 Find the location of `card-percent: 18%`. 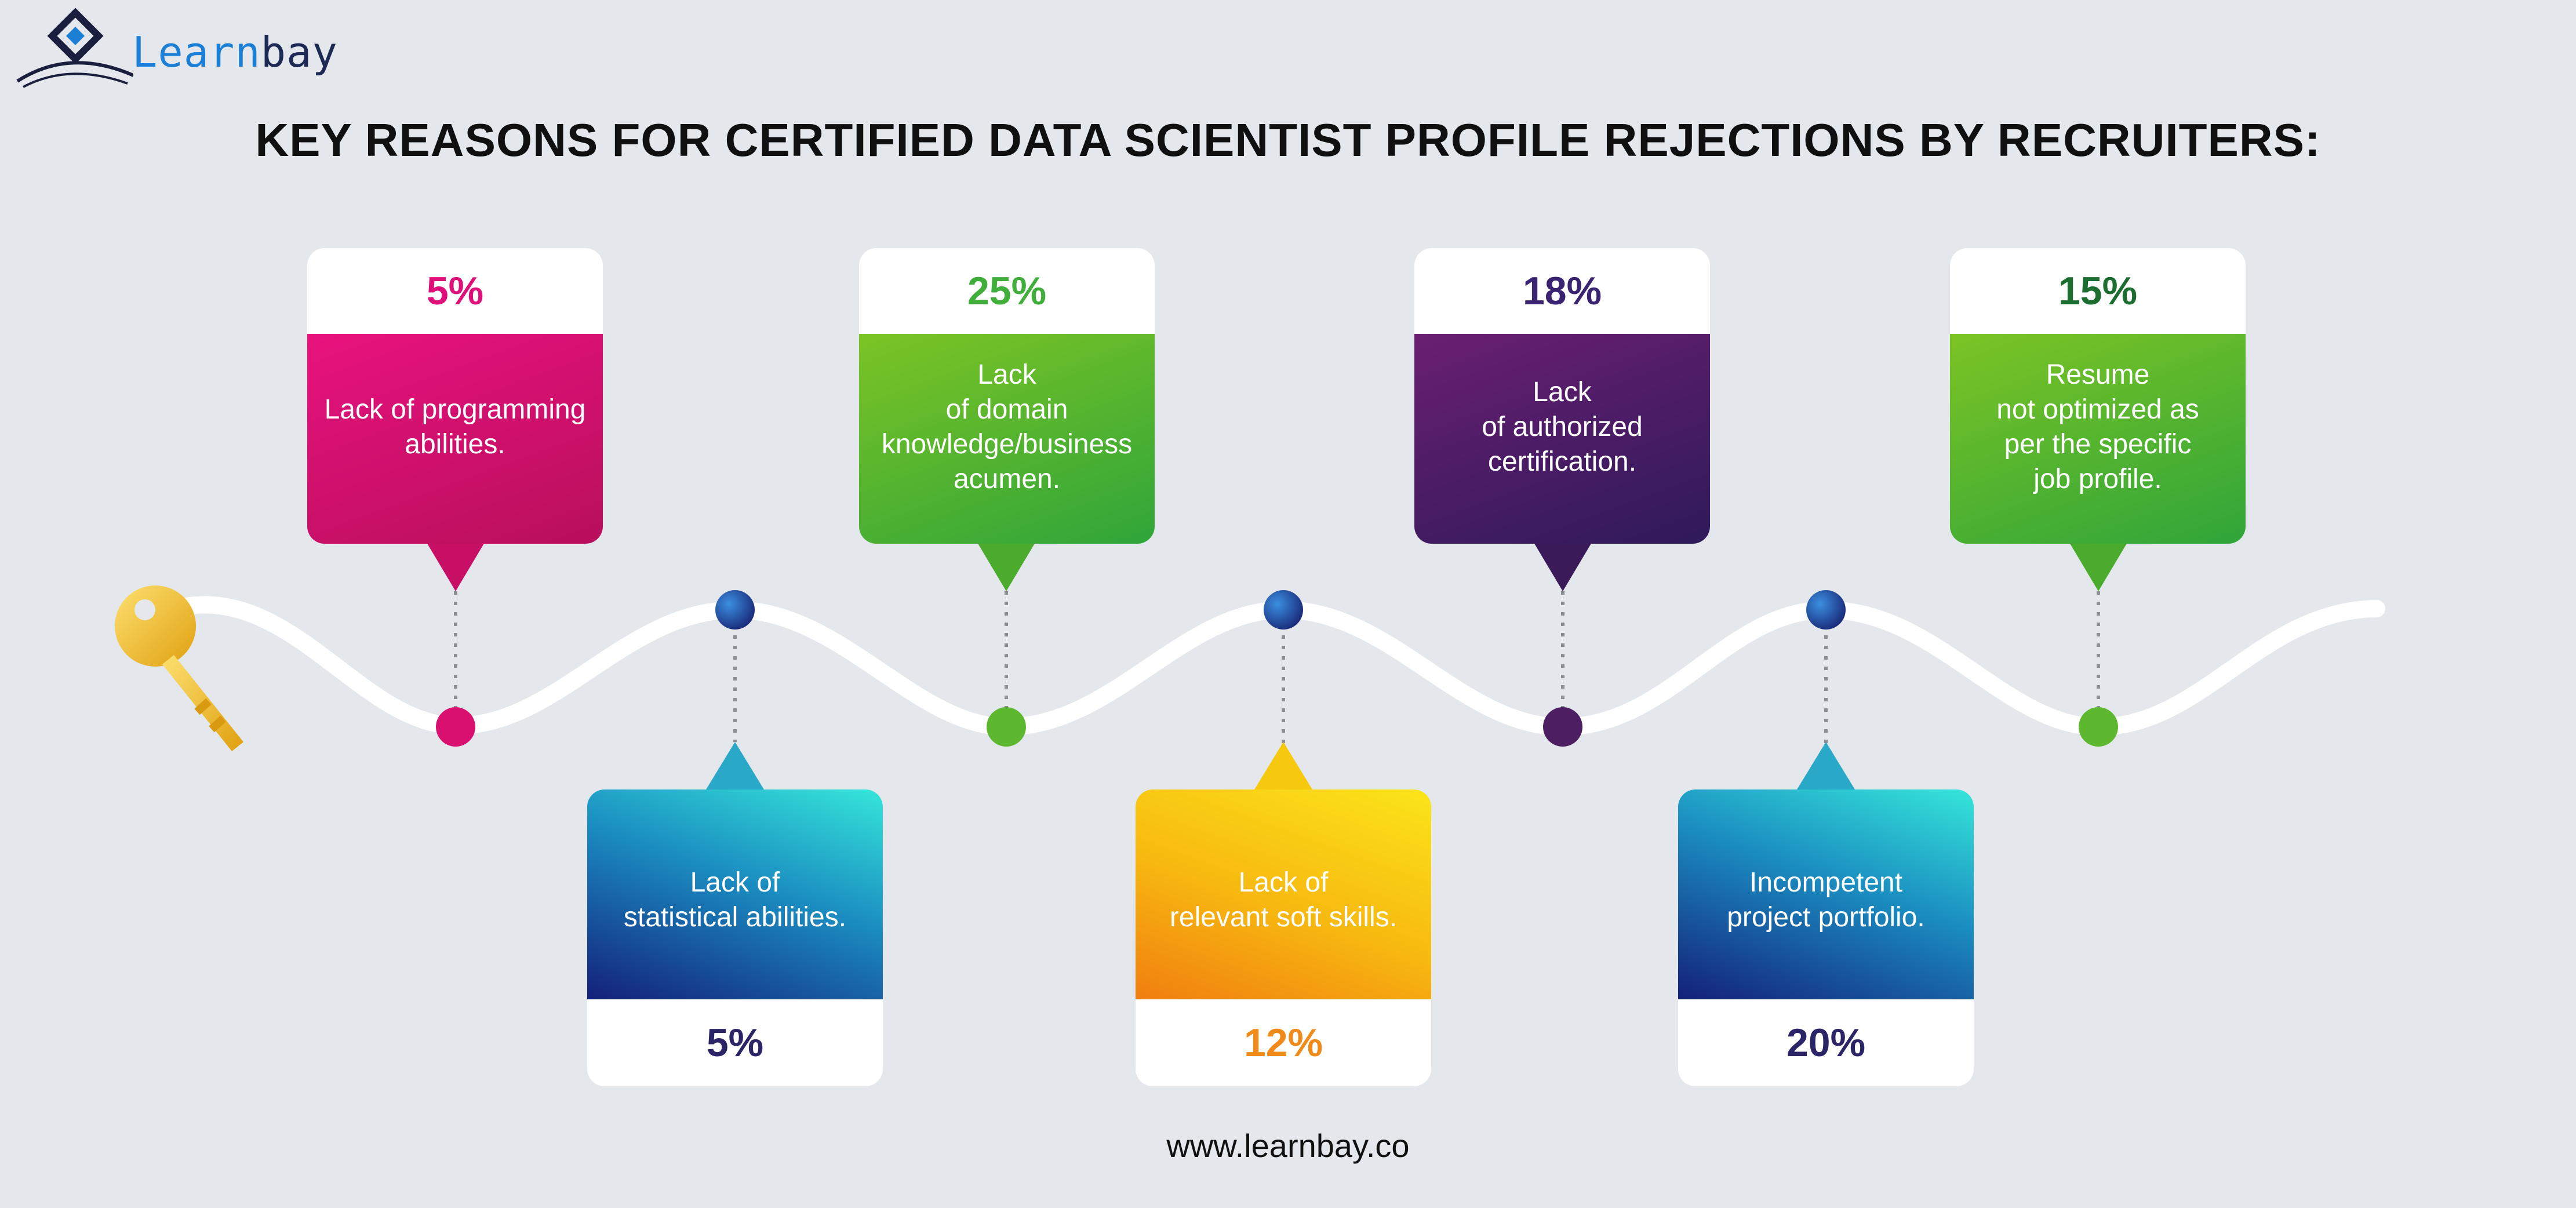

card-percent: 18% is located at coordinates (1562, 291).